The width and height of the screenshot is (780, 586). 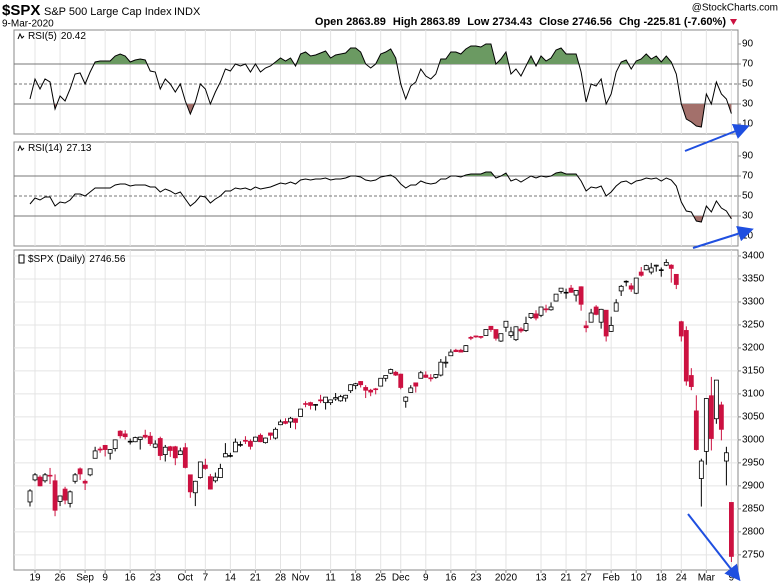 What do you see at coordinates (73, 36) in the screenshot?
I see `indicator-last: 20.42` at bounding box center [73, 36].